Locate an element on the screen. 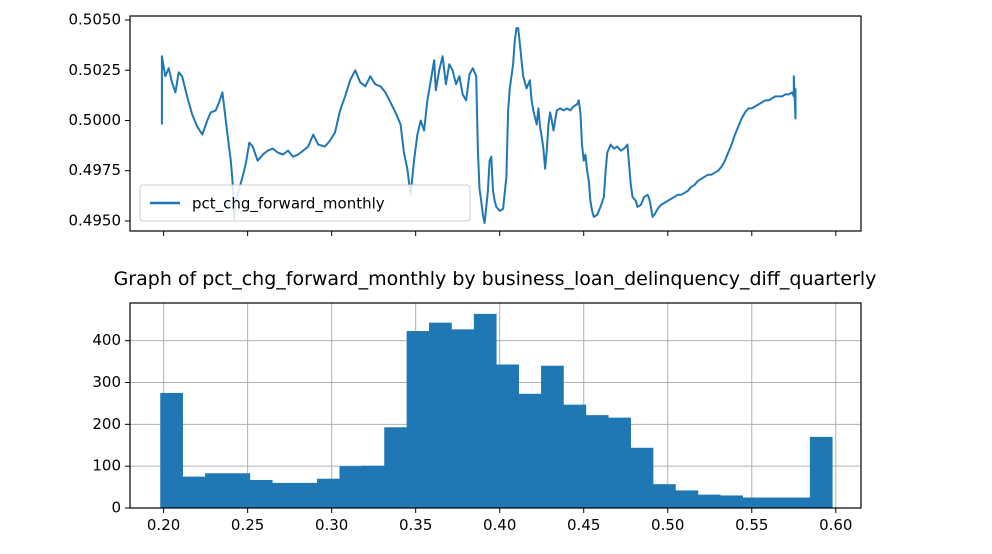 The width and height of the screenshot is (992, 554). y-tick-label: 200 is located at coordinates (106, 424).